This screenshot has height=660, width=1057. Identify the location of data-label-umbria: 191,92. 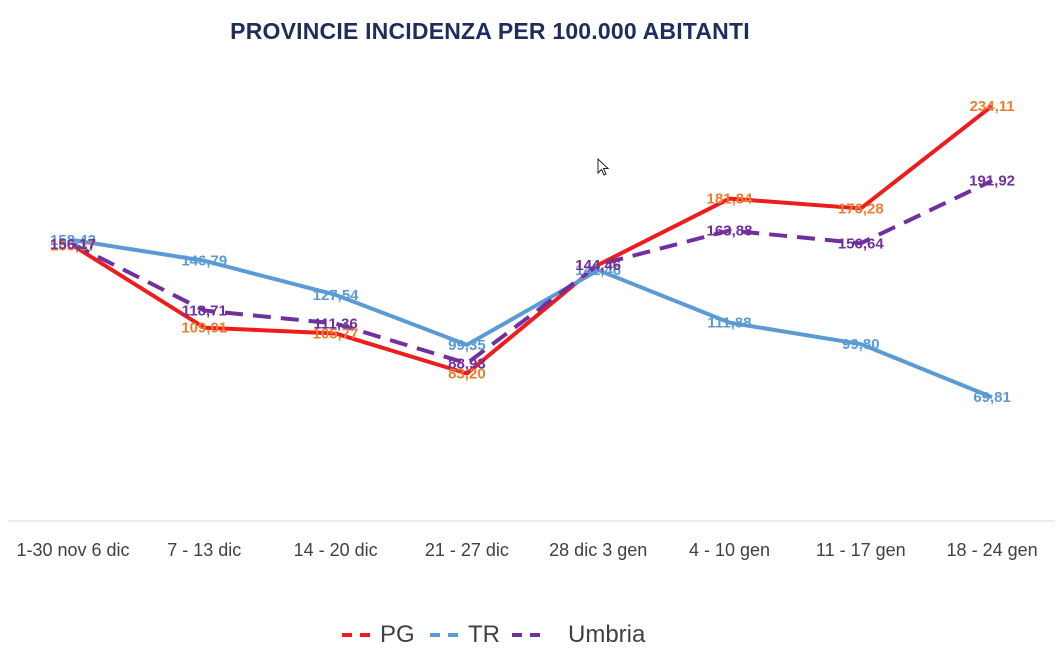
(992, 181).